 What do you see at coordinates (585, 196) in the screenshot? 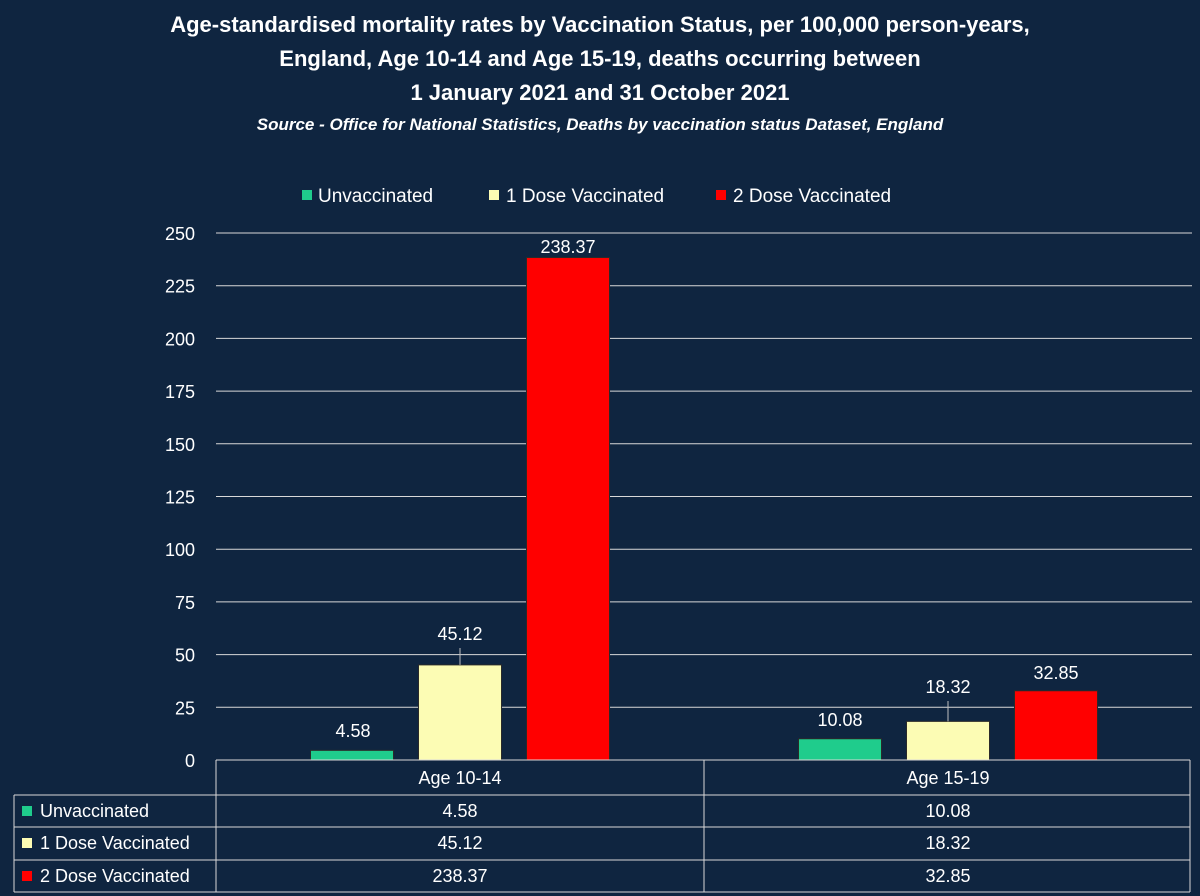
I see `legend-label-2: 1 Dose Vaccinated` at bounding box center [585, 196].